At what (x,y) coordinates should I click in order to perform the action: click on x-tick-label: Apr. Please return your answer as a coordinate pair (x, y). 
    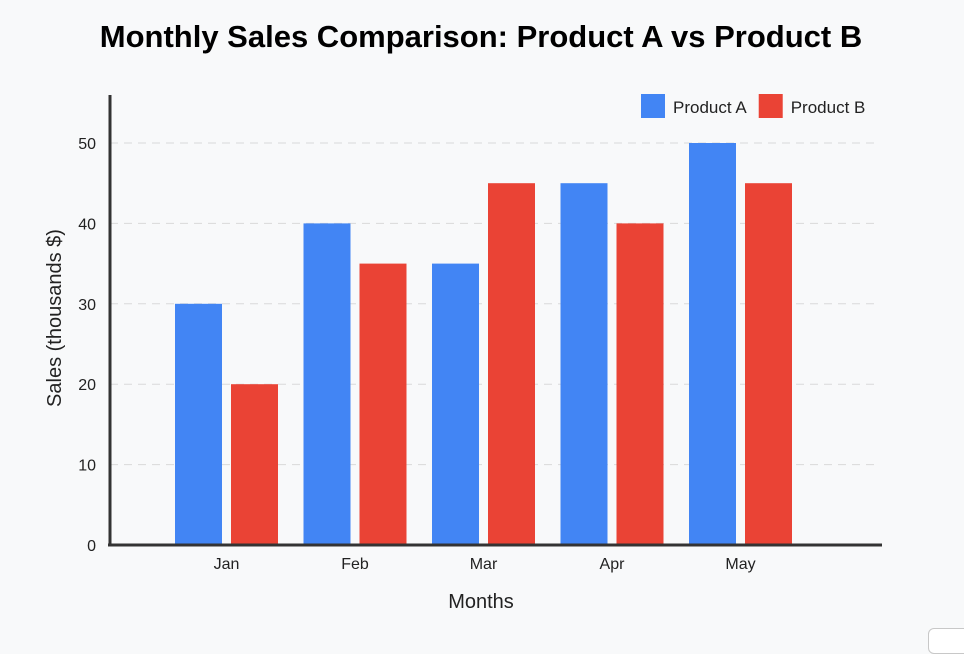
    Looking at the image, I should click on (613, 564).